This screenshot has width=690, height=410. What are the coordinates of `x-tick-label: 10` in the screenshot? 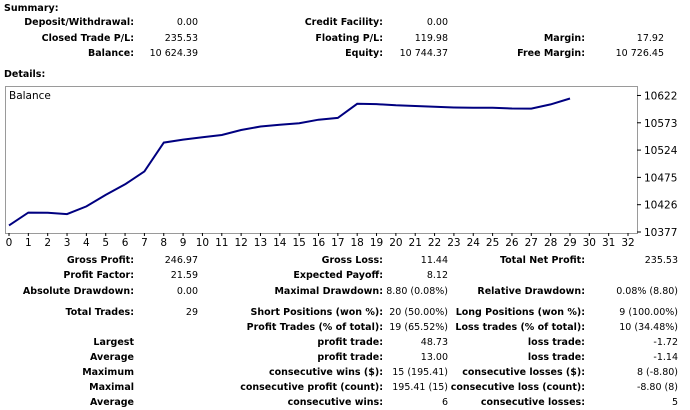 It's located at (202, 243).